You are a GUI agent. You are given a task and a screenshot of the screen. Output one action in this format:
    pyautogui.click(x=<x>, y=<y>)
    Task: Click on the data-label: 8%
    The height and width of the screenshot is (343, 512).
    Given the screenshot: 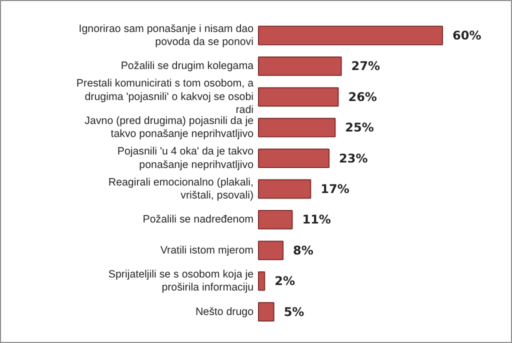 What is the action you would take?
    pyautogui.click(x=303, y=250)
    